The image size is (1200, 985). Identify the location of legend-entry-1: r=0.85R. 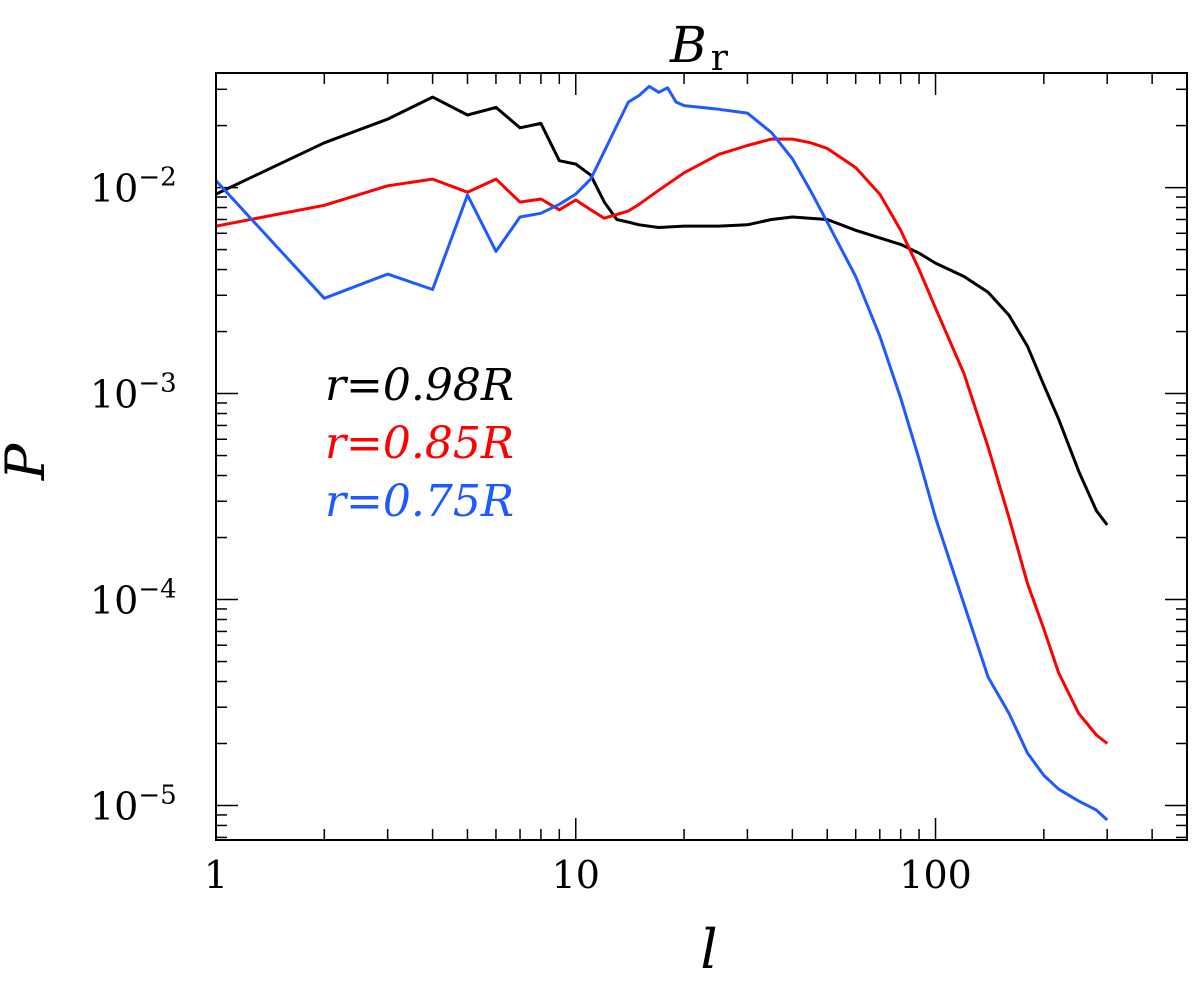
(419, 443).